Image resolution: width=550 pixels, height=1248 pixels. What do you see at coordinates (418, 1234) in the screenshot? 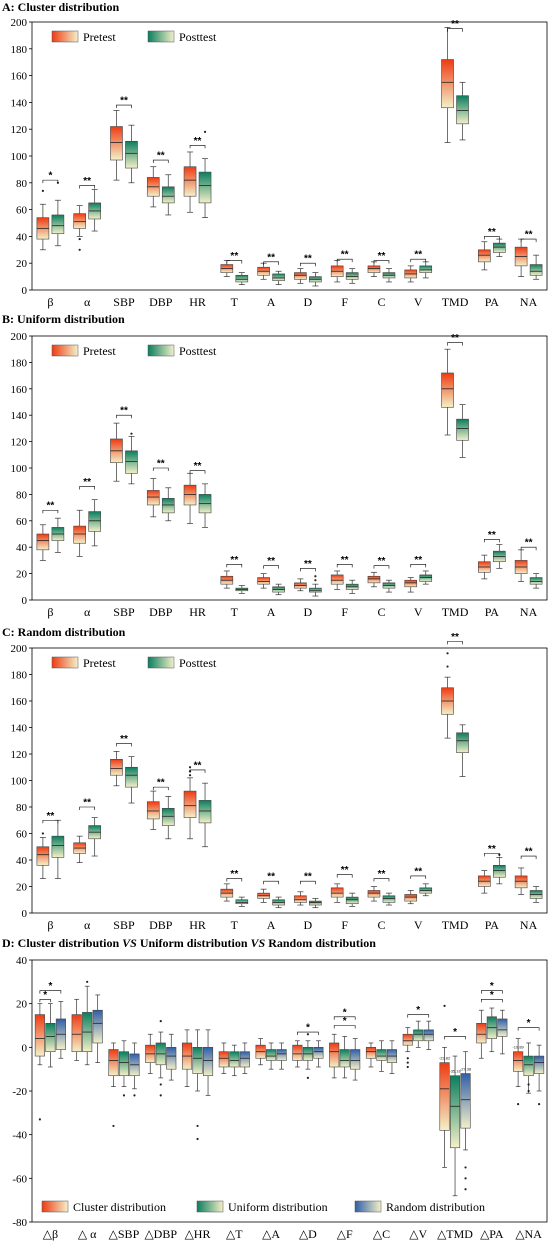
I see `x-category-label: △V` at bounding box center [418, 1234].